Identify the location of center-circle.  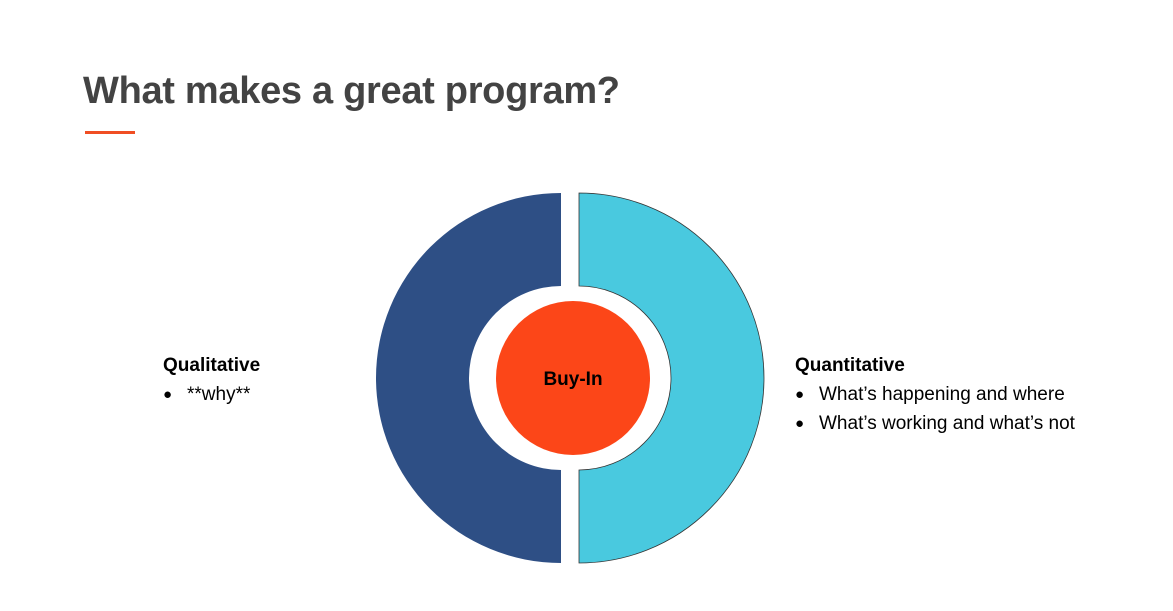
(573, 378).